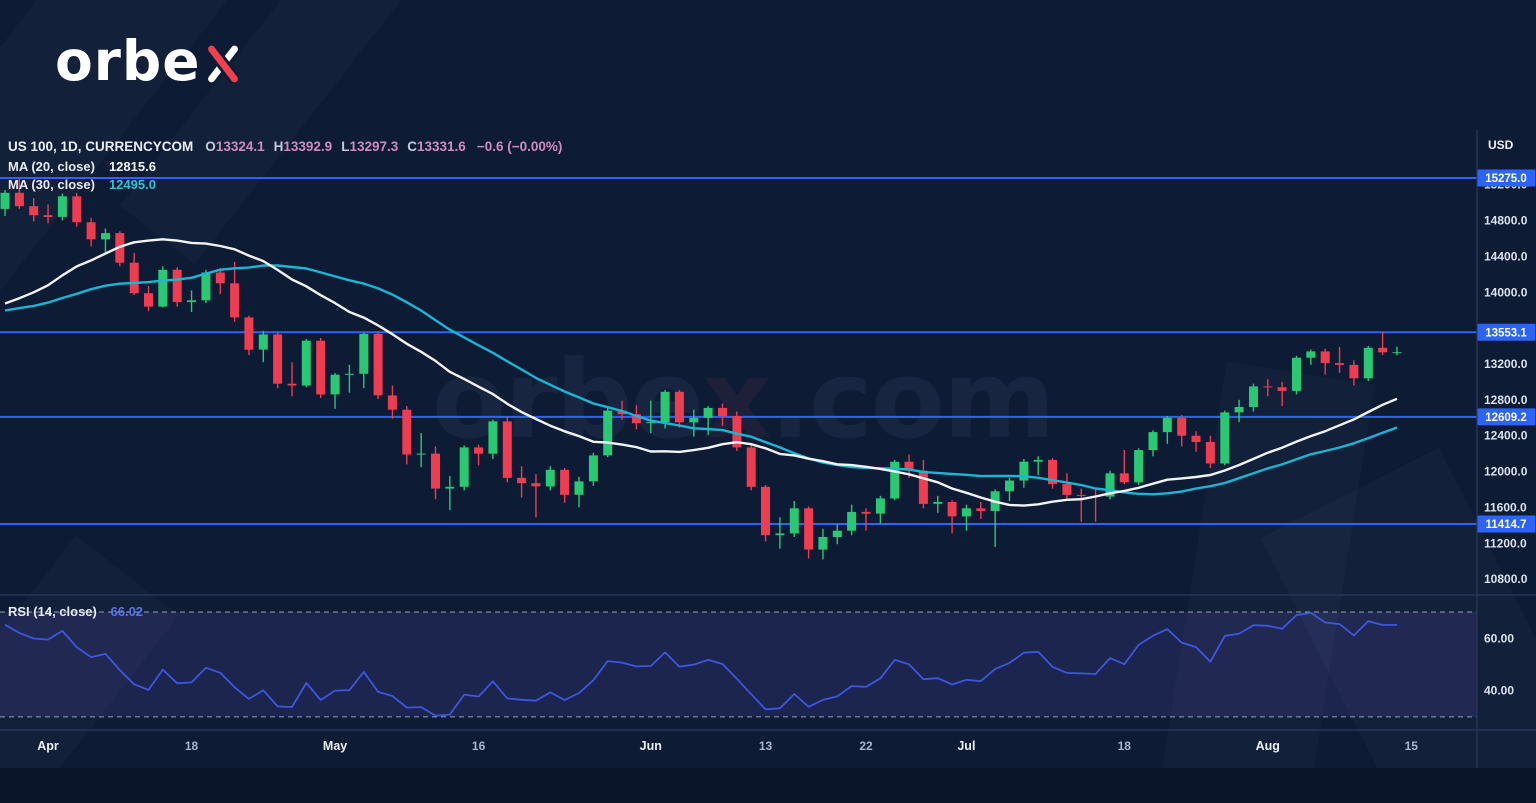 The width and height of the screenshot is (1536, 803). I want to click on price-axis-tick: 12800.0, so click(1506, 400).